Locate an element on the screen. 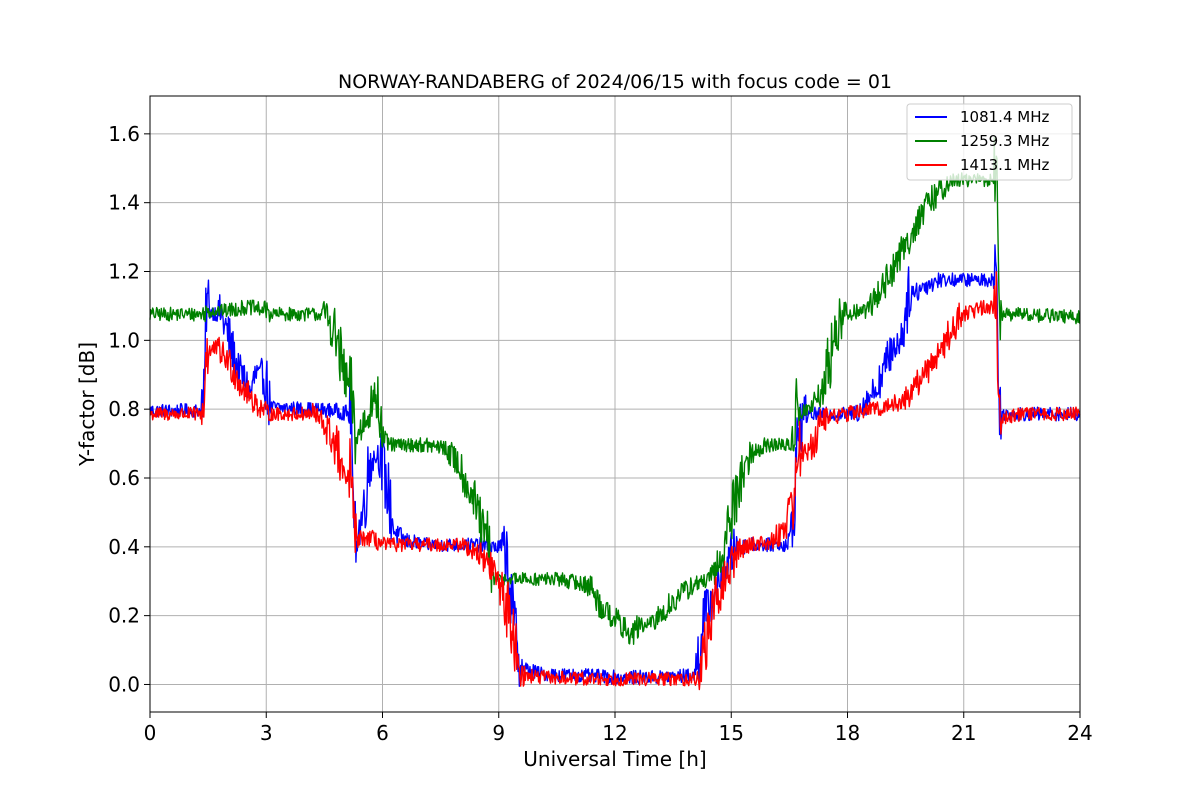  y-tick-label: 0.6 is located at coordinates (124, 478).